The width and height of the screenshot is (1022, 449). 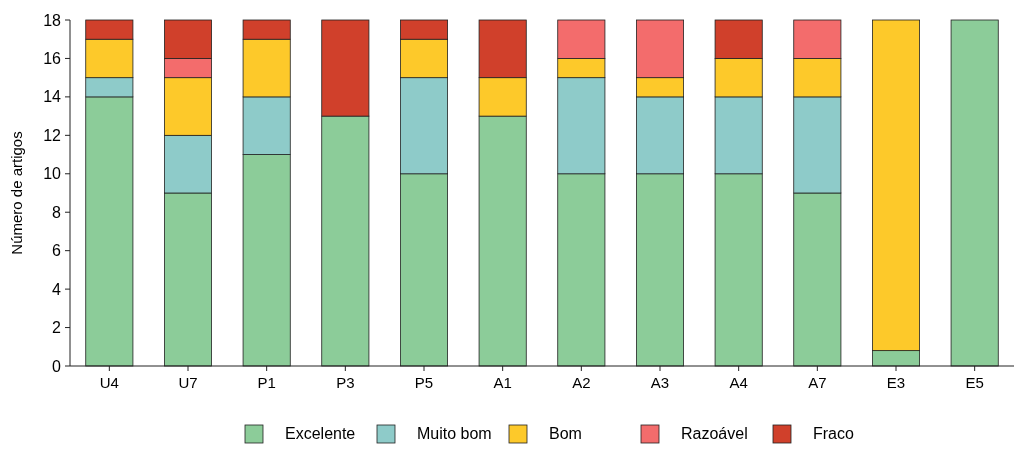 I want to click on x-tick-label: P1, so click(x=266, y=382).